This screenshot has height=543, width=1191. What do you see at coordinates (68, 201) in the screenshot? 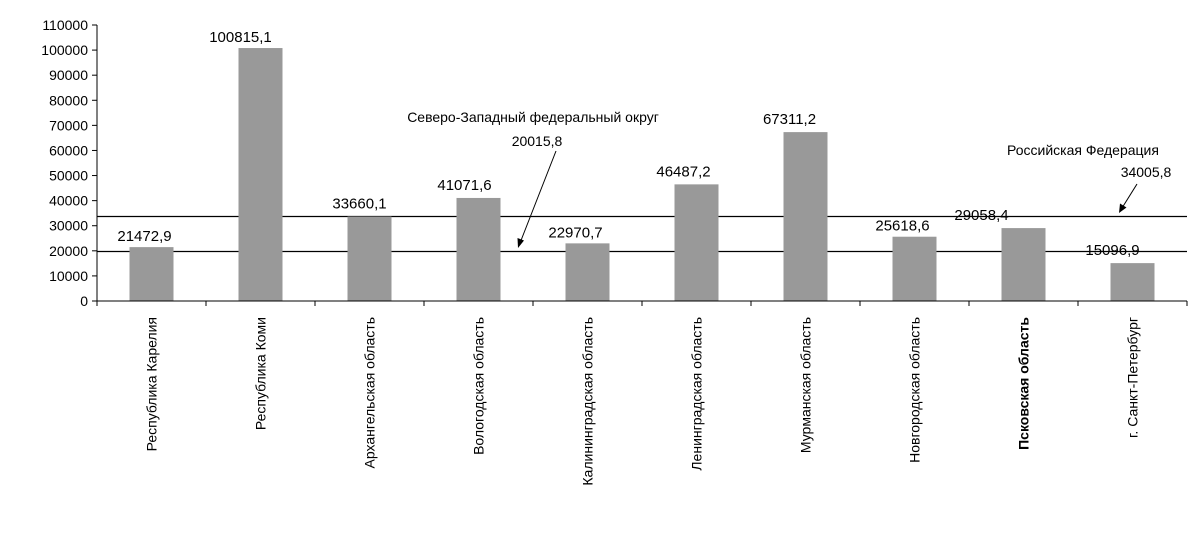
I see `y-tick-label: 40000` at bounding box center [68, 201].